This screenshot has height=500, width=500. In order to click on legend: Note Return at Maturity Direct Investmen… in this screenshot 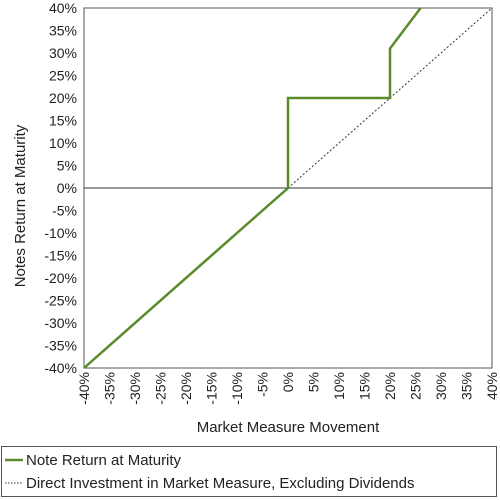, I will do `click(249, 471)`.